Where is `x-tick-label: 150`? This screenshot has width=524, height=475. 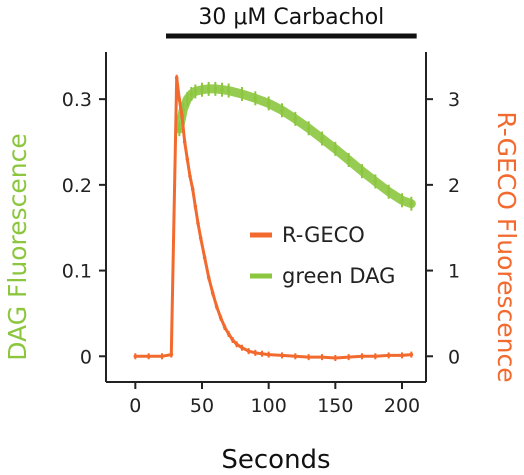
x-tick-label: 150 is located at coordinates (335, 406).